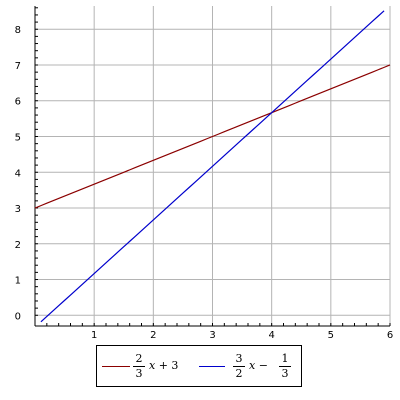  I want to click on legend: 2 3 x + 3 3 2 x − 1 3, so click(199, 366).